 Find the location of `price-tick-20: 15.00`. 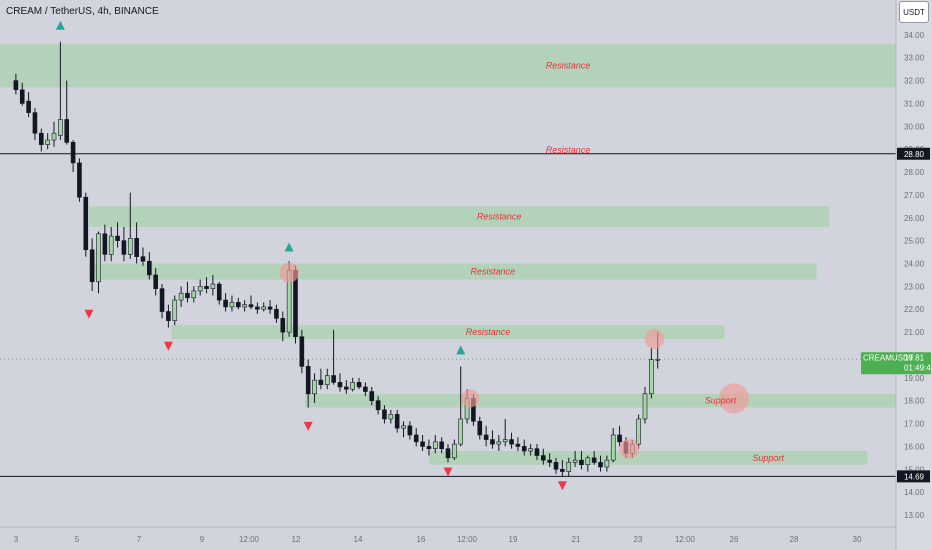

price-tick-20: 15.00 is located at coordinates (914, 469).